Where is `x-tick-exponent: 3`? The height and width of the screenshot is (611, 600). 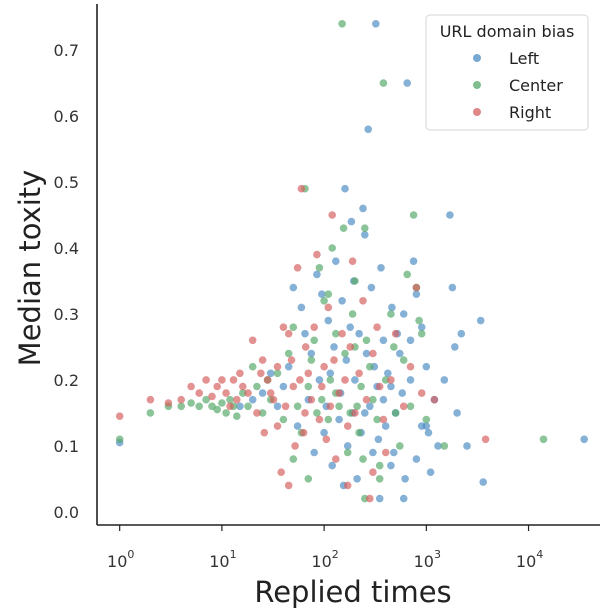
x-tick-exponent: 3 is located at coordinates (437, 554).